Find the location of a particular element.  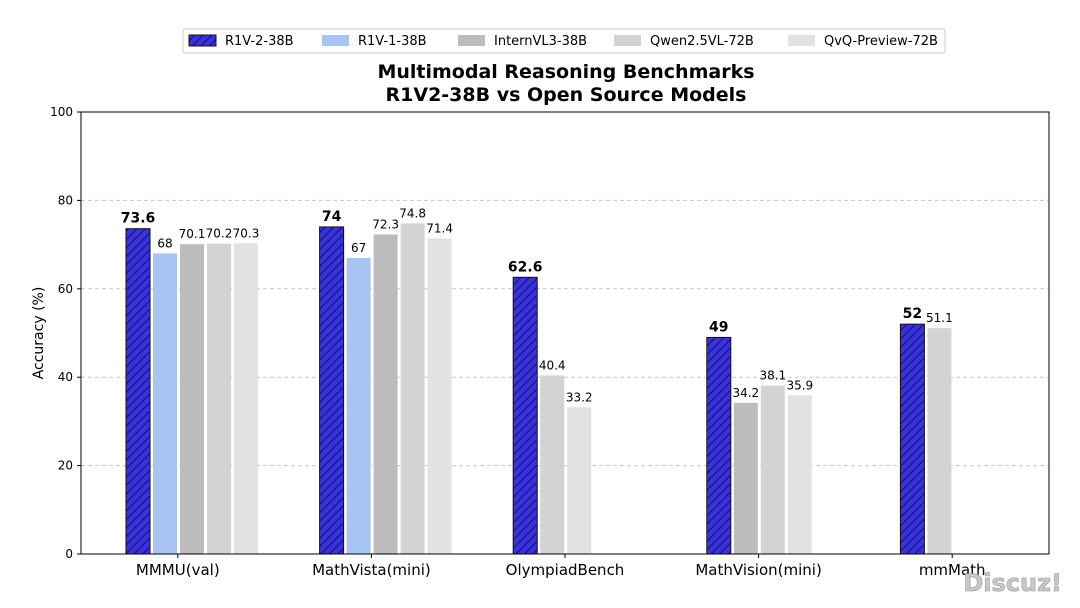

y-axis-ticks: 0 20 40 60 80 100 is located at coordinates (65, 333).